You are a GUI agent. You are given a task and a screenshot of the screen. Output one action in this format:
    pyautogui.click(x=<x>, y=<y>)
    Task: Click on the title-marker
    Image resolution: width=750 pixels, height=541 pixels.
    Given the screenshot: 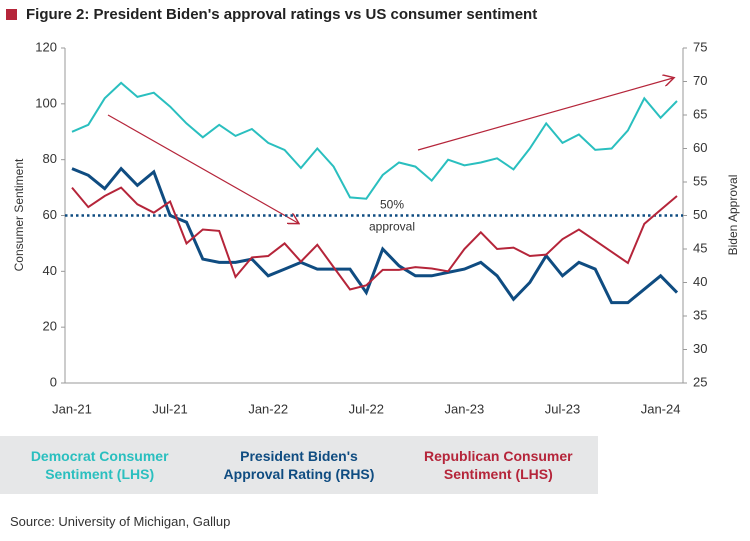 What is the action you would take?
    pyautogui.click(x=11, y=14)
    